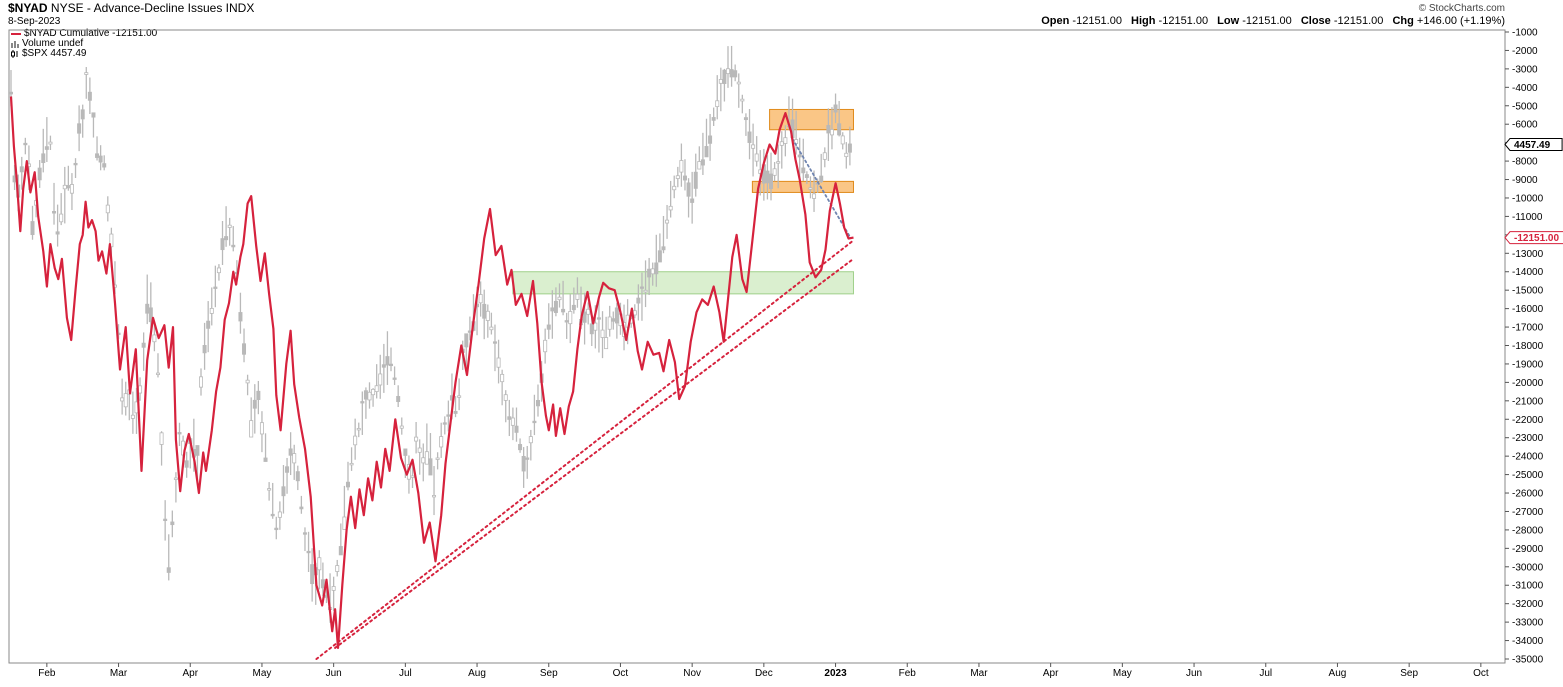 The height and width of the screenshot is (687, 1563). Describe the element at coordinates (1528, 364) in the screenshot. I see `y-tick-label: -19000` at that location.